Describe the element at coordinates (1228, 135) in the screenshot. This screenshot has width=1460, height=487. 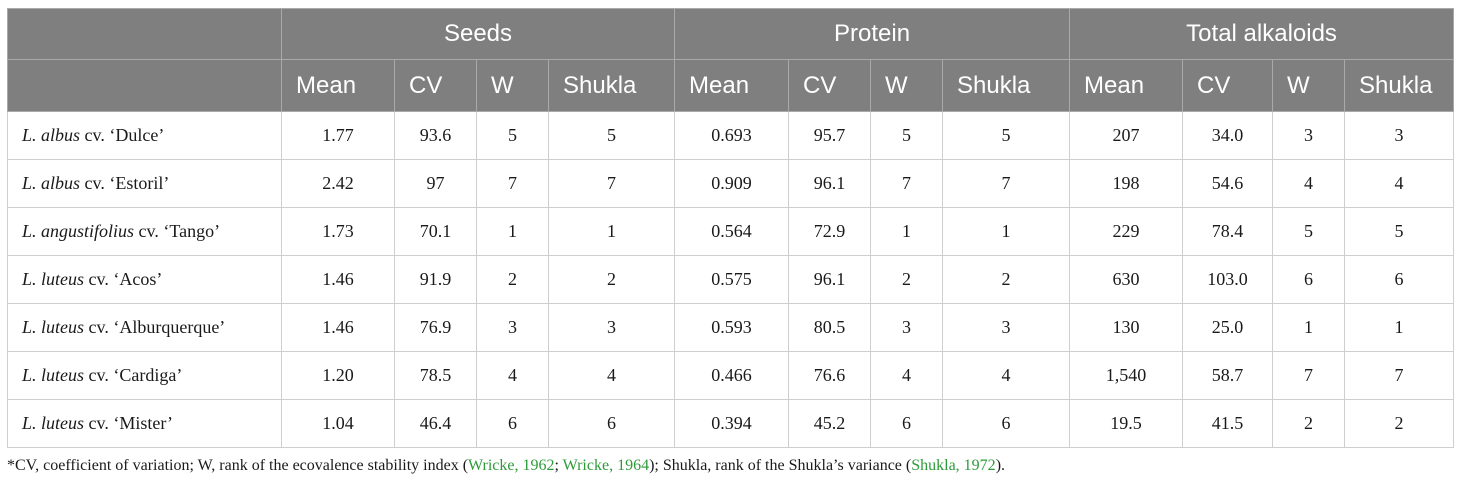
I see `alkaloids-cv-cell: 34.0` at that location.